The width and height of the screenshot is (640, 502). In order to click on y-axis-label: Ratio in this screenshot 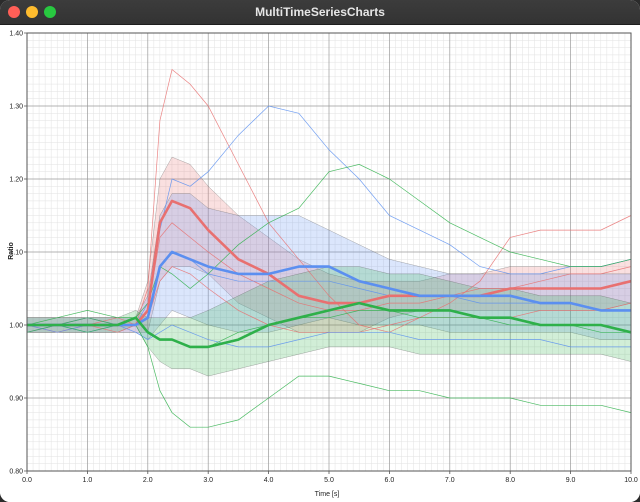, I will do `click(11, 251)`.